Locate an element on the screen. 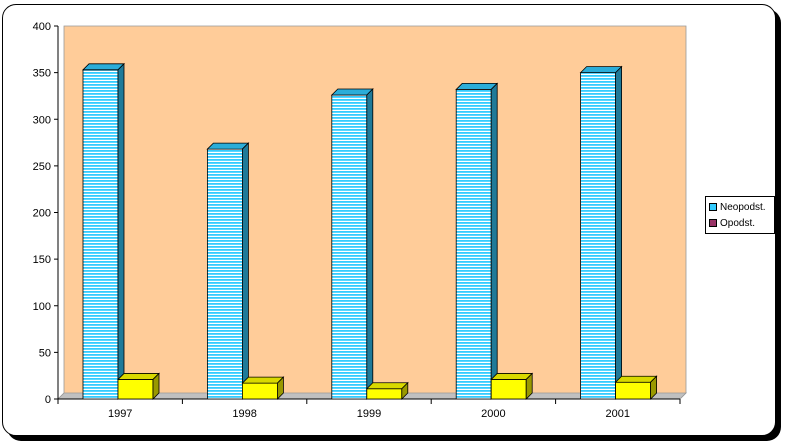 This screenshot has height=443, width=785. legend: Neopodst. Opodst. is located at coordinates (740, 215).